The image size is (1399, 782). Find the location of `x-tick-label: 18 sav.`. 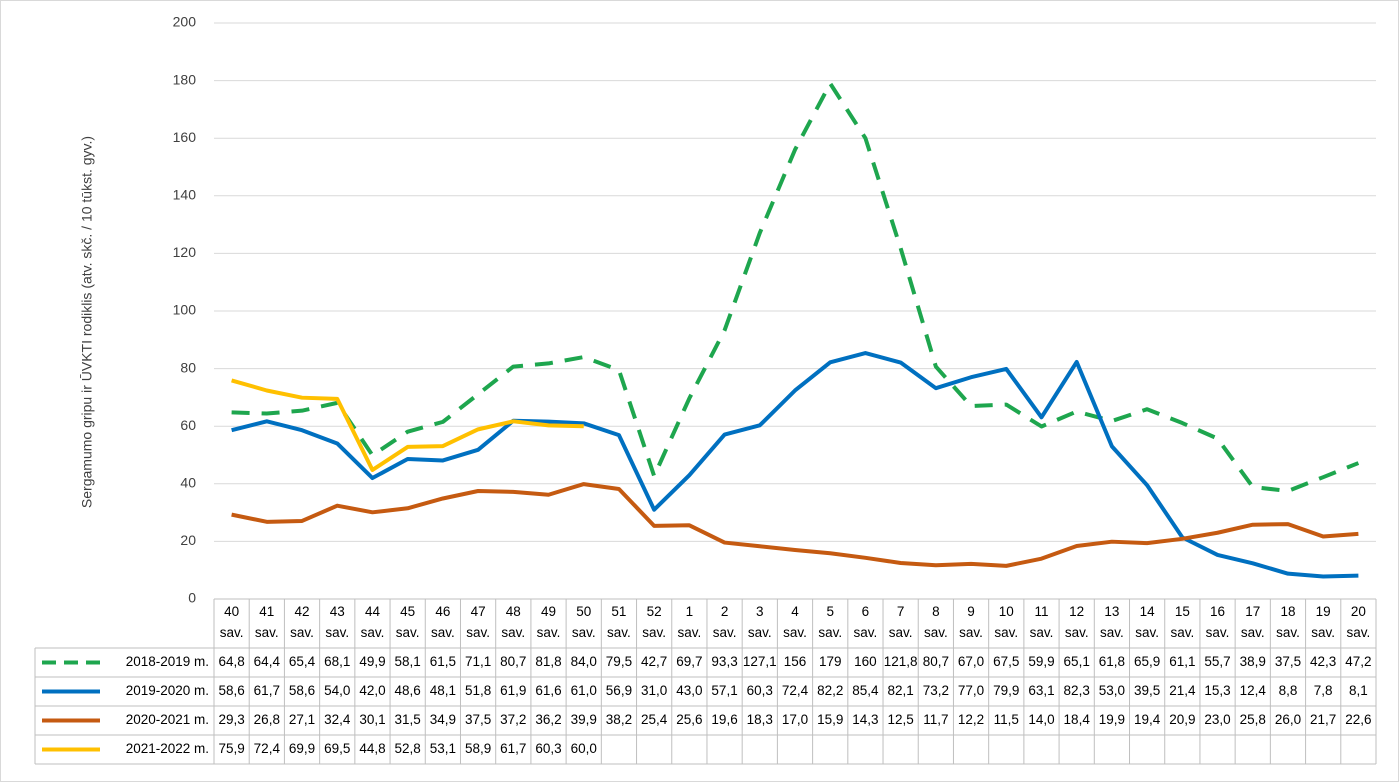

x-tick-label: 18 sav. is located at coordinates (1288, 622).